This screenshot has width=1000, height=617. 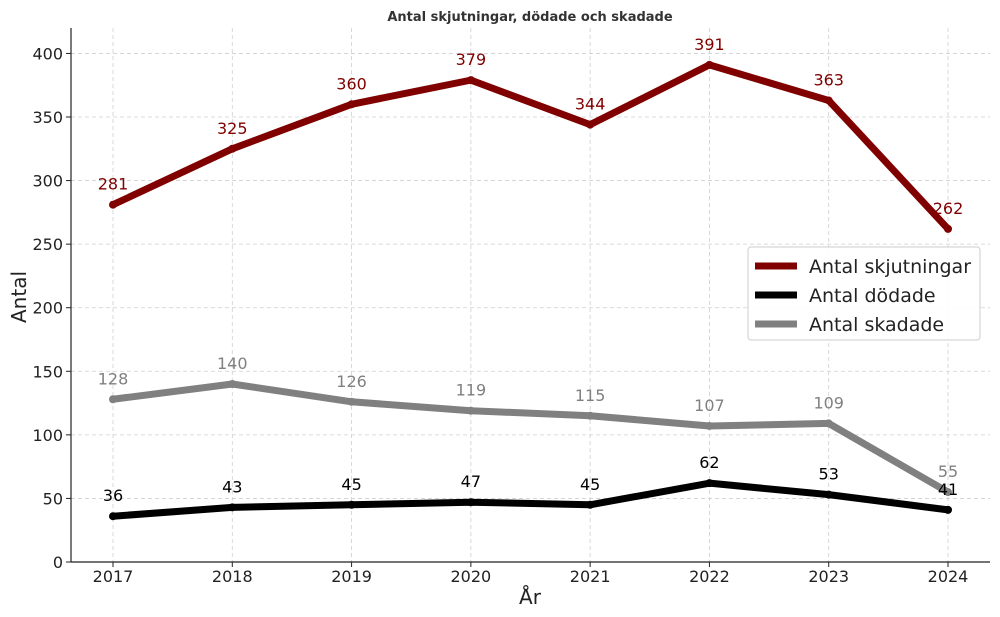 What do you see at coordinates (47, 181) in the screenshot?
I see `y-tick-label: 300` at bounding box center [47, 181].